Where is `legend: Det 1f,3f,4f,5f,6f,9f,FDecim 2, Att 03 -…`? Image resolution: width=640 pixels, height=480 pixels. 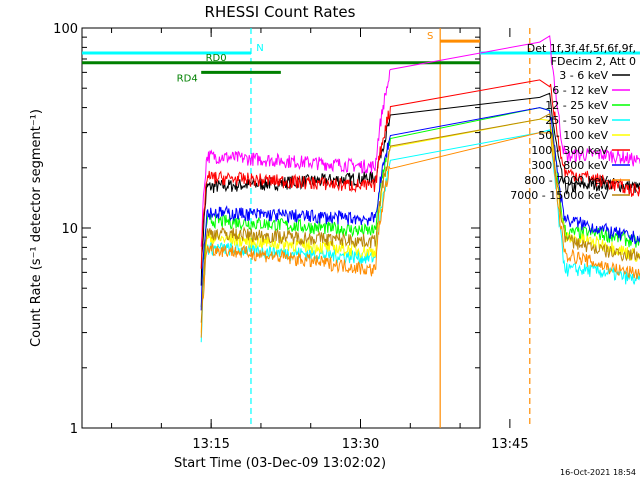 legend: Det 1f,3f,4f,5f,6f,9f,FDecim 2, Att 03 -… is located at coordinates (573, 122).